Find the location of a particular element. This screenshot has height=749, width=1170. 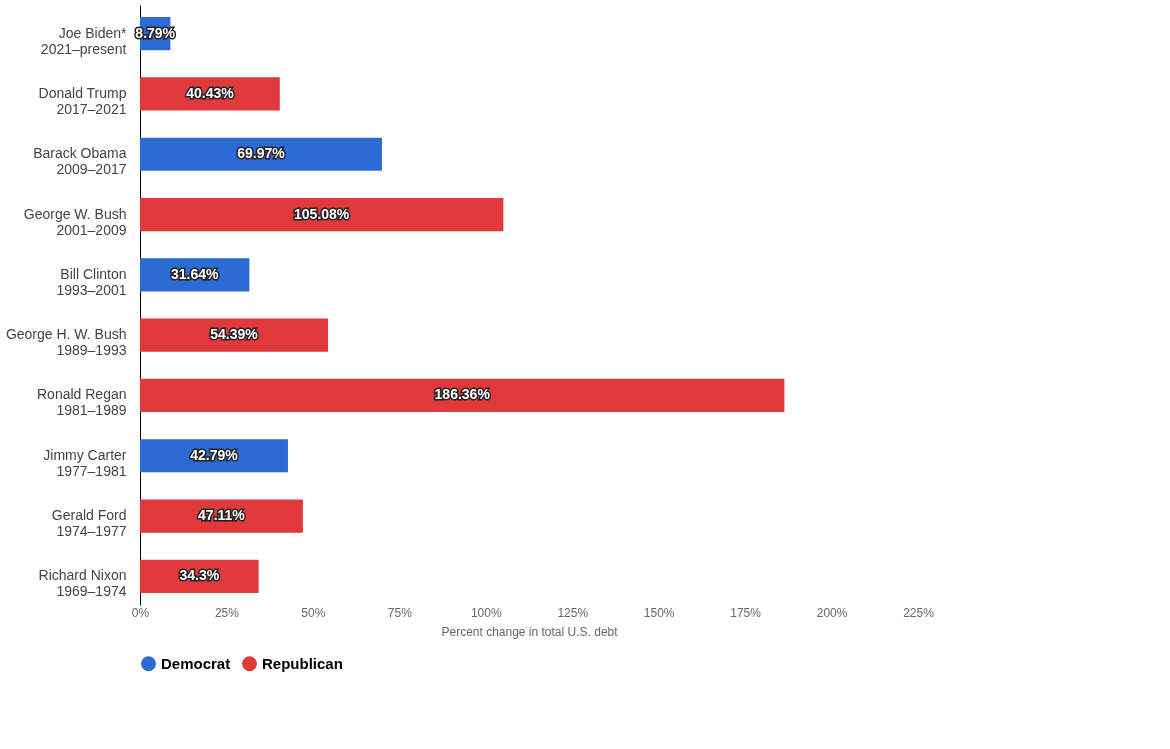

data-label: 105.08% is located at coordinates (322, 213).